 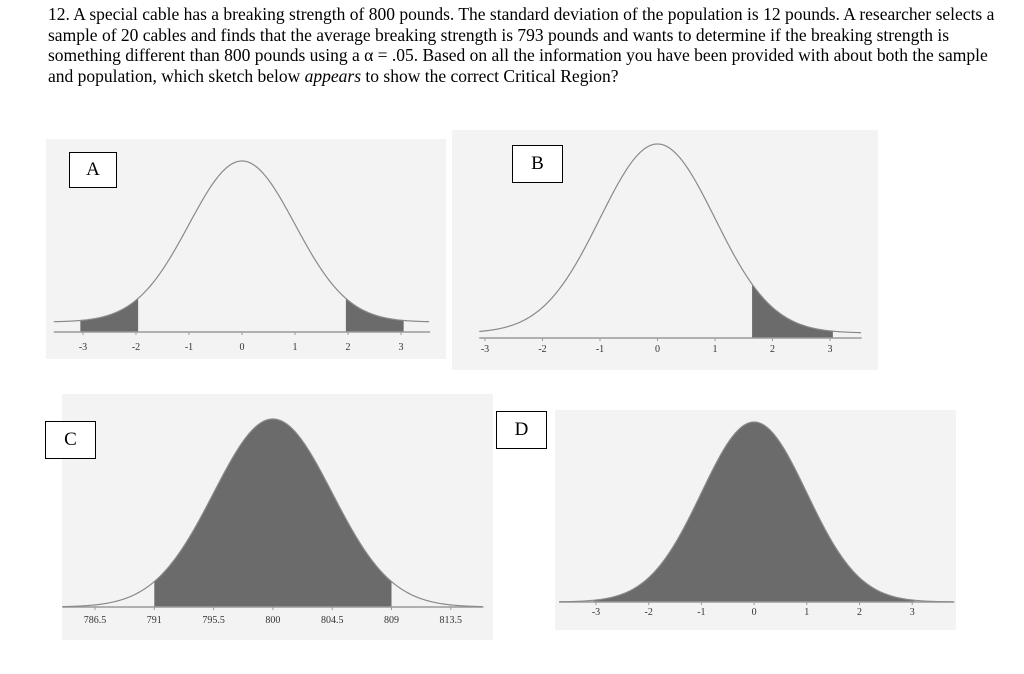 I want to click on question-number: 12., so click(x=59, y=14).